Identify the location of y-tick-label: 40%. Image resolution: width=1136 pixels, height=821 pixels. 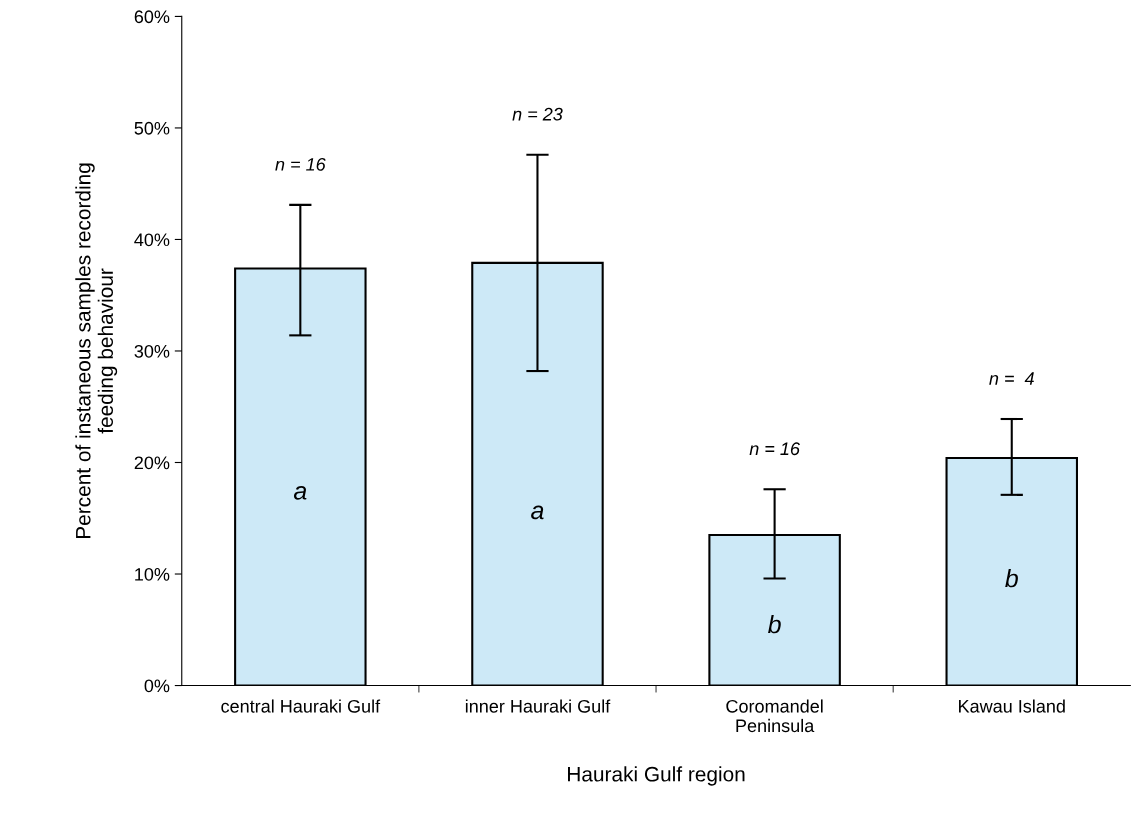
(152, 240).